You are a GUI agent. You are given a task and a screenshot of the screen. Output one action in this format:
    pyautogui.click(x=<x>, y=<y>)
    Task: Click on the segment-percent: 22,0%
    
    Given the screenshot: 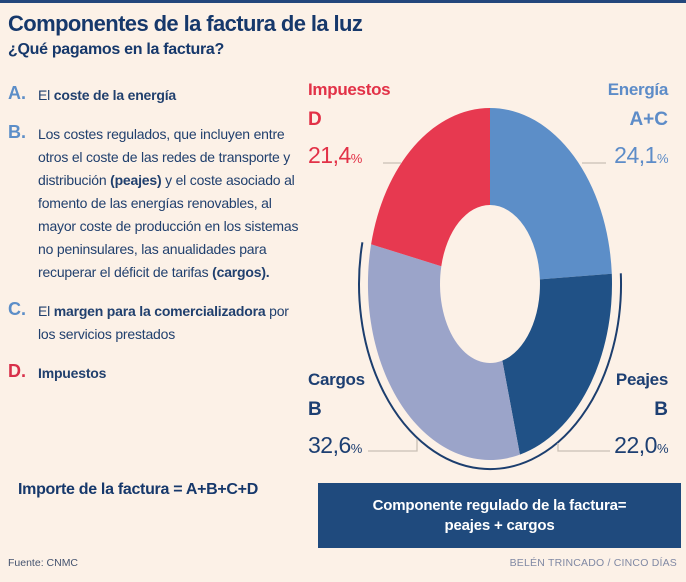 What is the action you would take?
    pyautogui.click(x=641, y=445)
    